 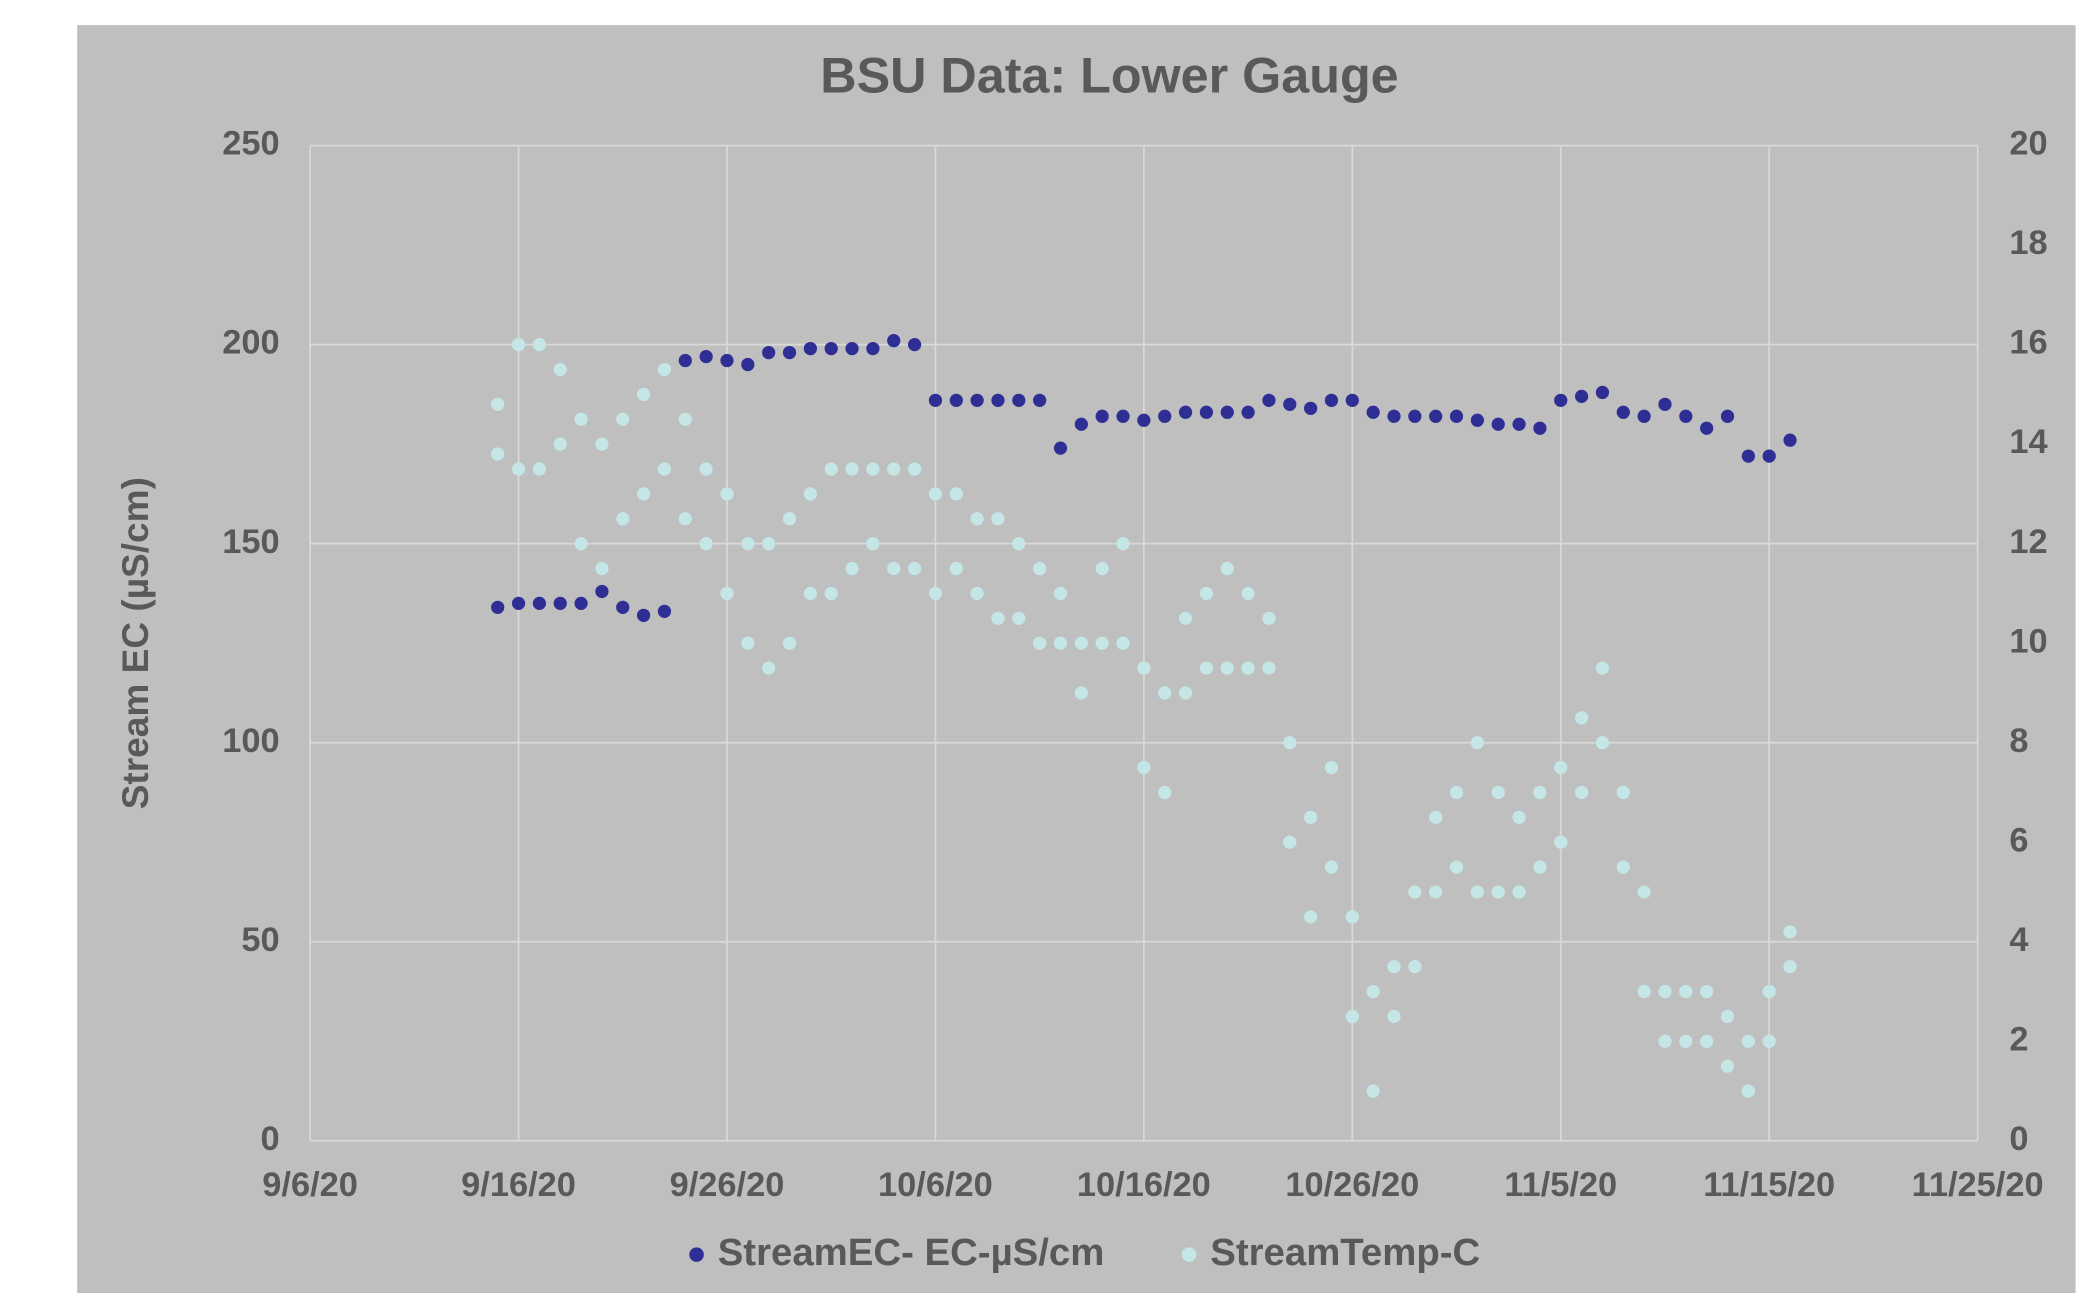 What do you see at coordinates (2018, 1039) in the screenshot?
I see `y2-tick-label: 2` at bounding box center [2018, 1039].